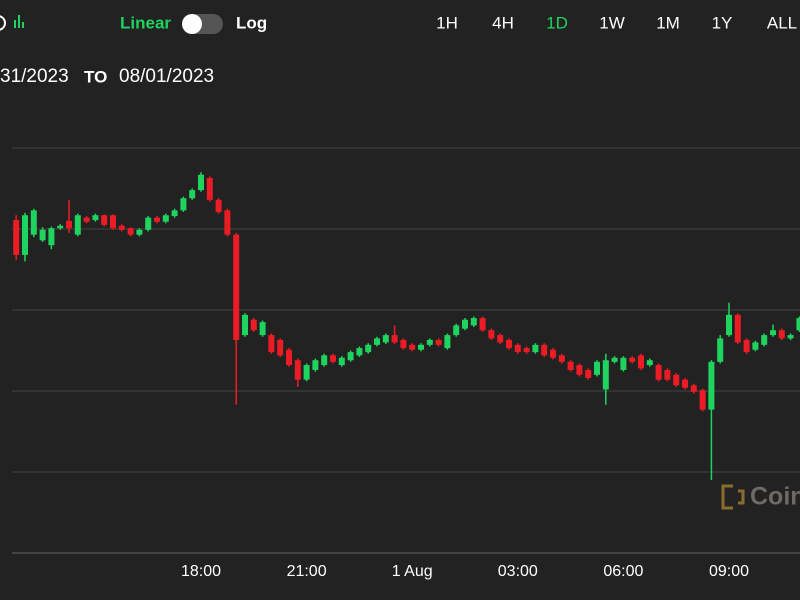 The width and height of the screenshot is (800, 600). I want to click on scale-linear: Linear, so click(145, 22).